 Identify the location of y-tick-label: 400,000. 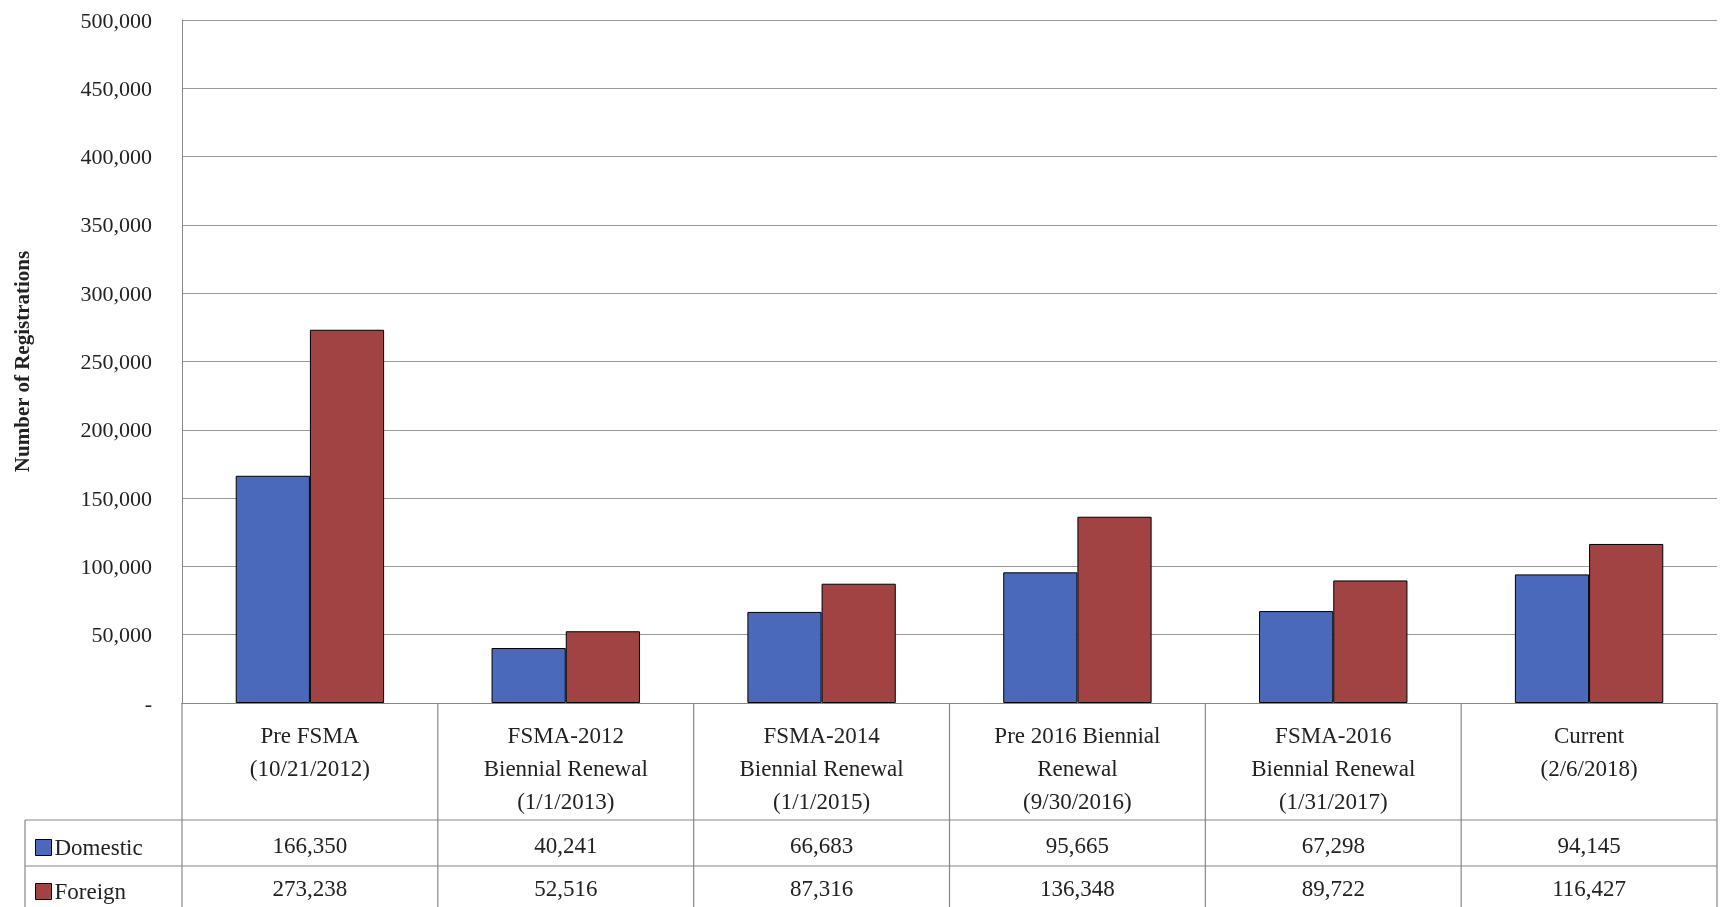
(116, 157).